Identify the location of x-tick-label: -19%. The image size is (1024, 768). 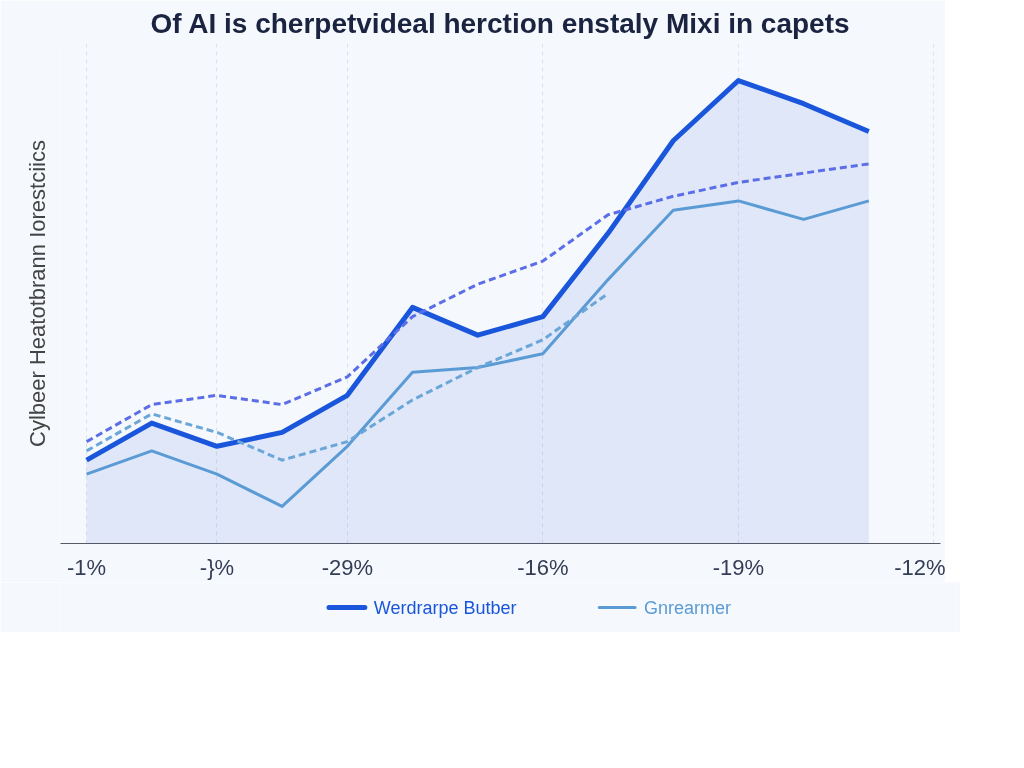
(738, 567).